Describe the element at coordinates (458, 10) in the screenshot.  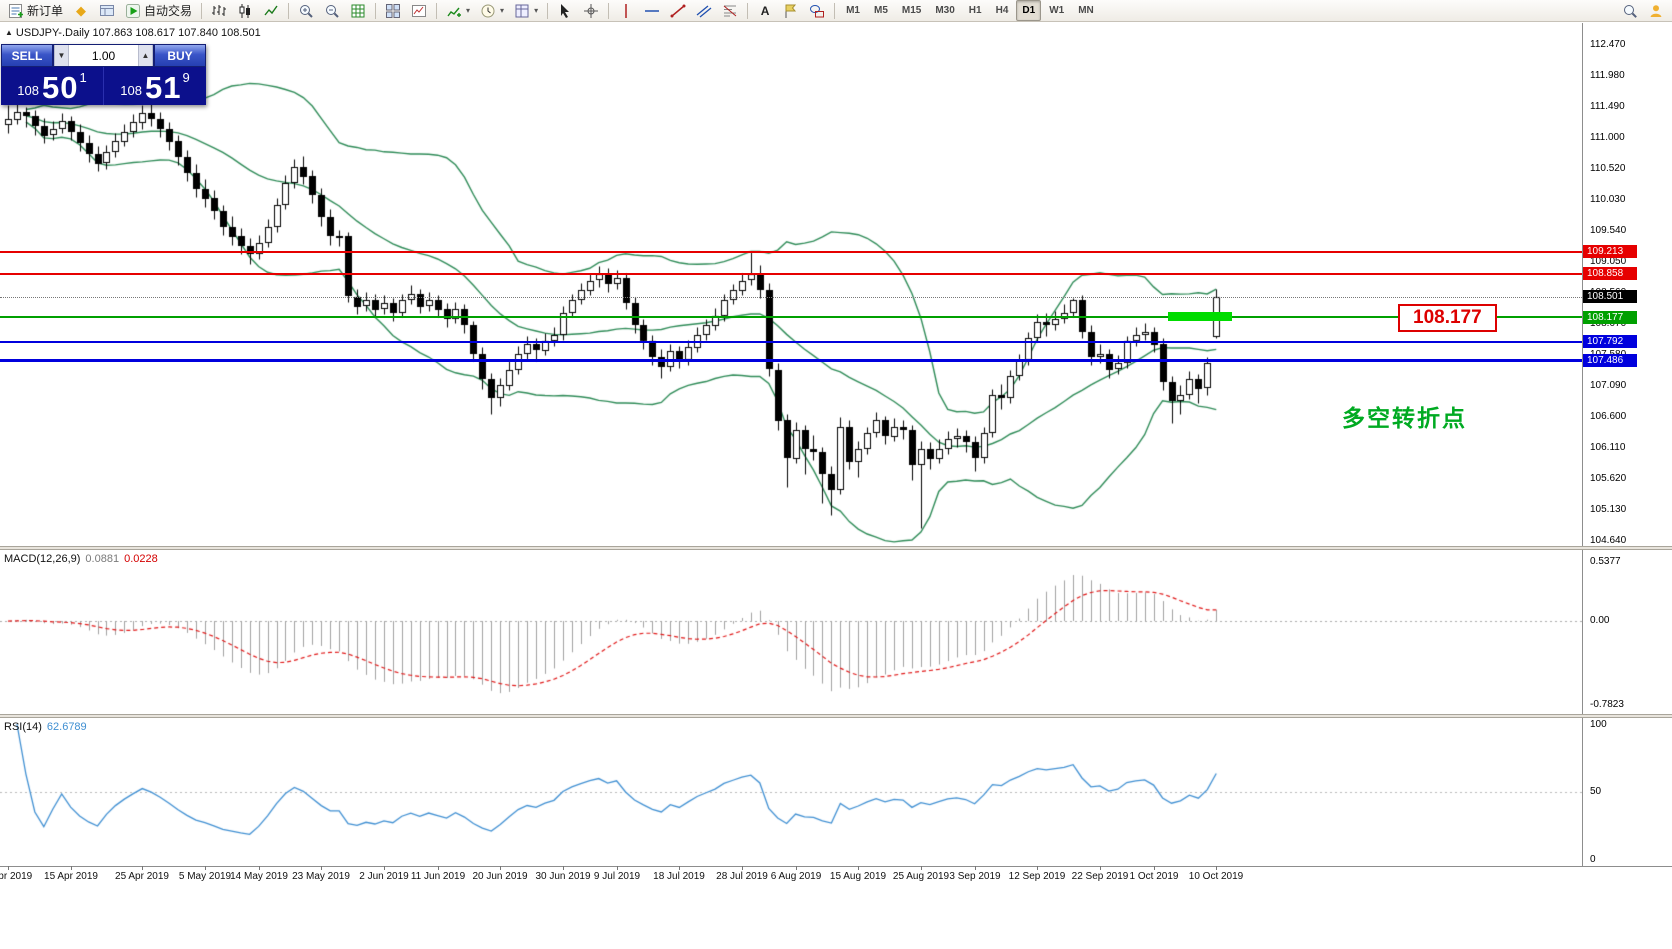
I see `indicators-dropdown: ▾` at that location.